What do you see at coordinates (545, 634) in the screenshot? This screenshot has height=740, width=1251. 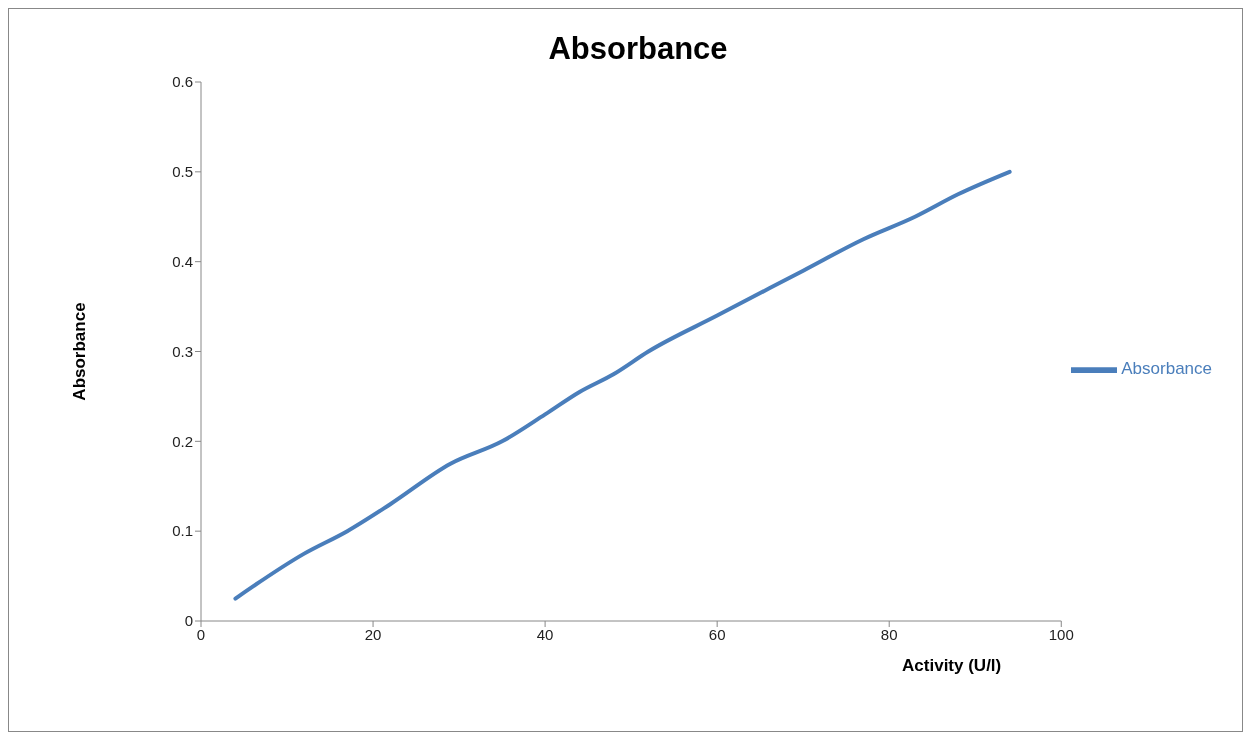 I see `x-tick-label: 40` at bounding box center [545, 634].